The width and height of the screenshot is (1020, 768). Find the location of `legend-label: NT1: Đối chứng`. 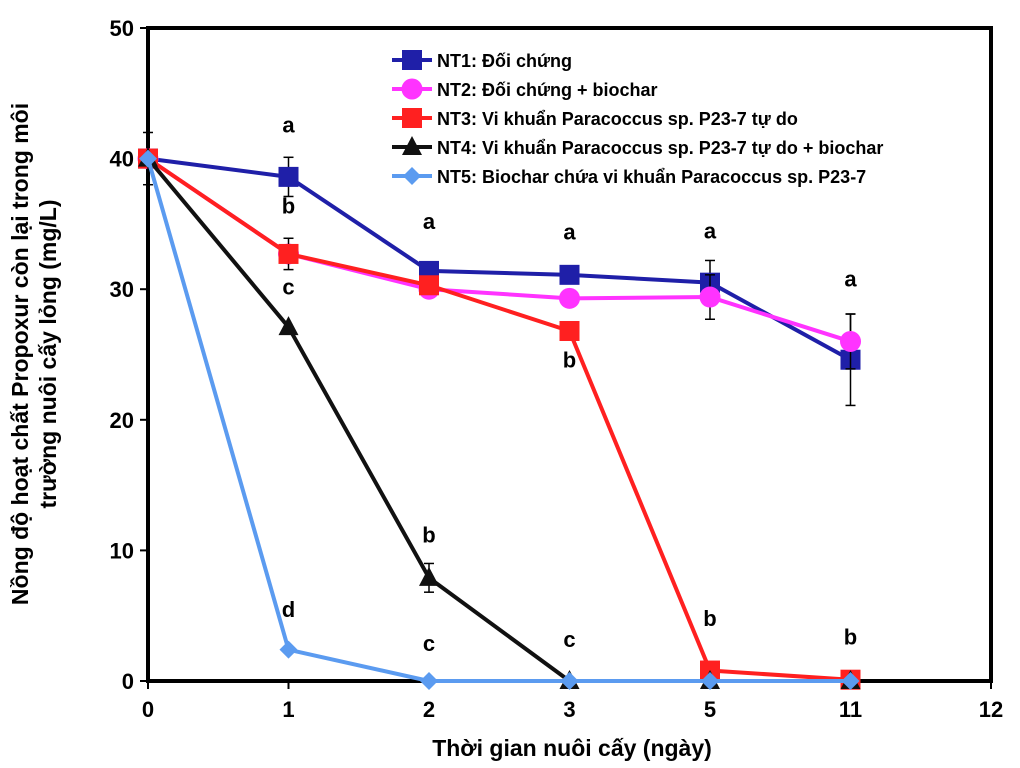

legend-label: NT1: Đối chứng is located at coordinates (504, 61).